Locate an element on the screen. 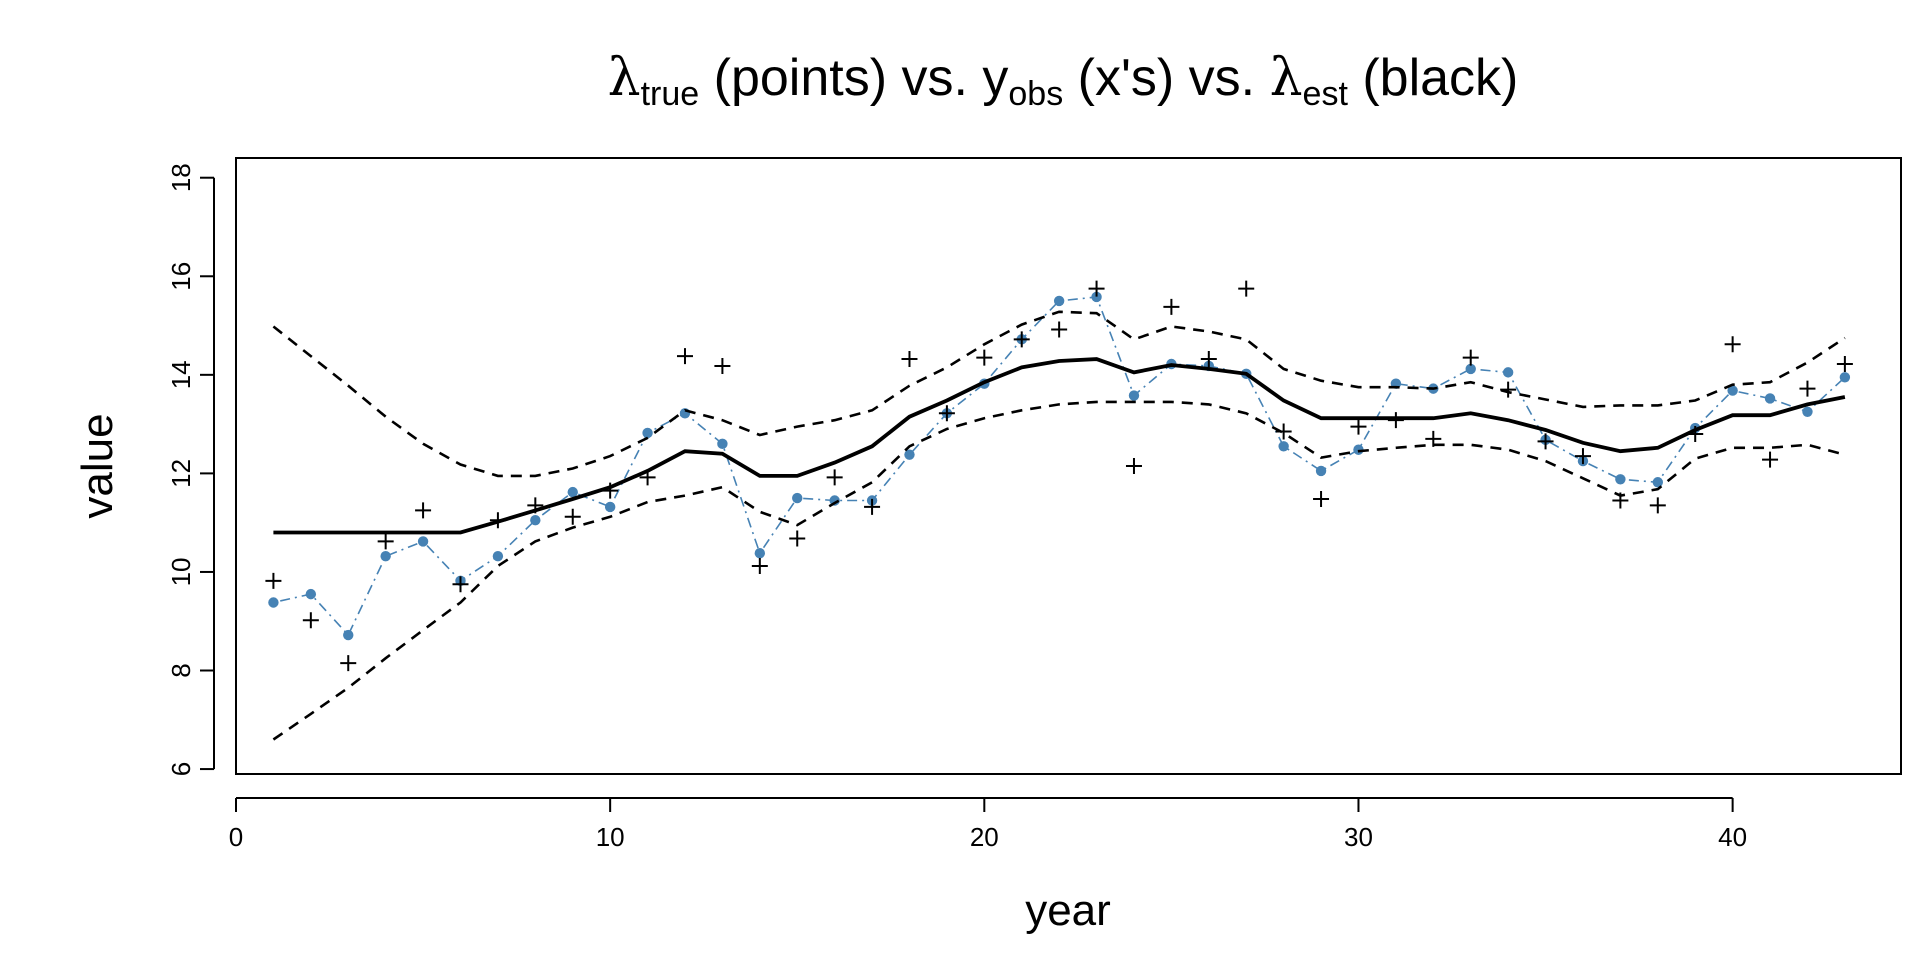 The width and height of the screenshot is (1920, 965). x-axis-label: year is located at coordinates (1068, 910).